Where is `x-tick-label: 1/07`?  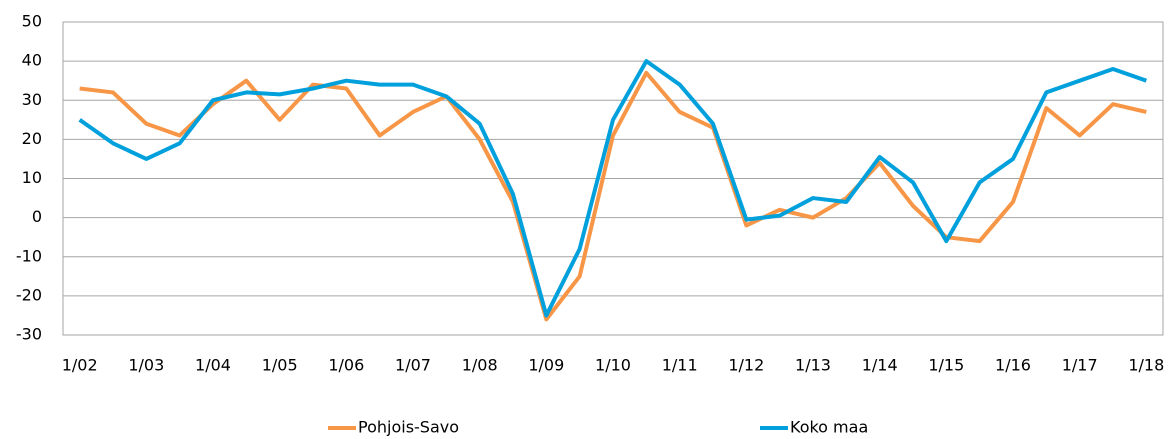 x-tick-label: 1/07 is located at coordinates (413, 365).